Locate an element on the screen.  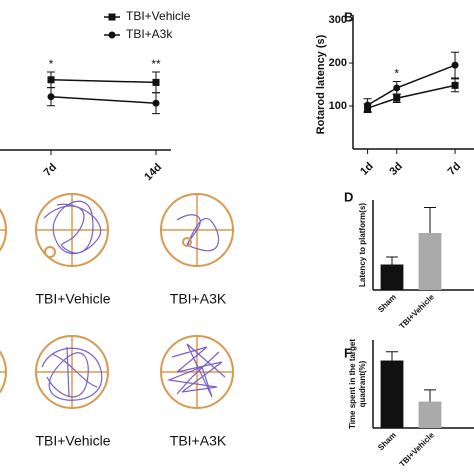
x-tick-label: 14d is located at coordinates (153, 172).